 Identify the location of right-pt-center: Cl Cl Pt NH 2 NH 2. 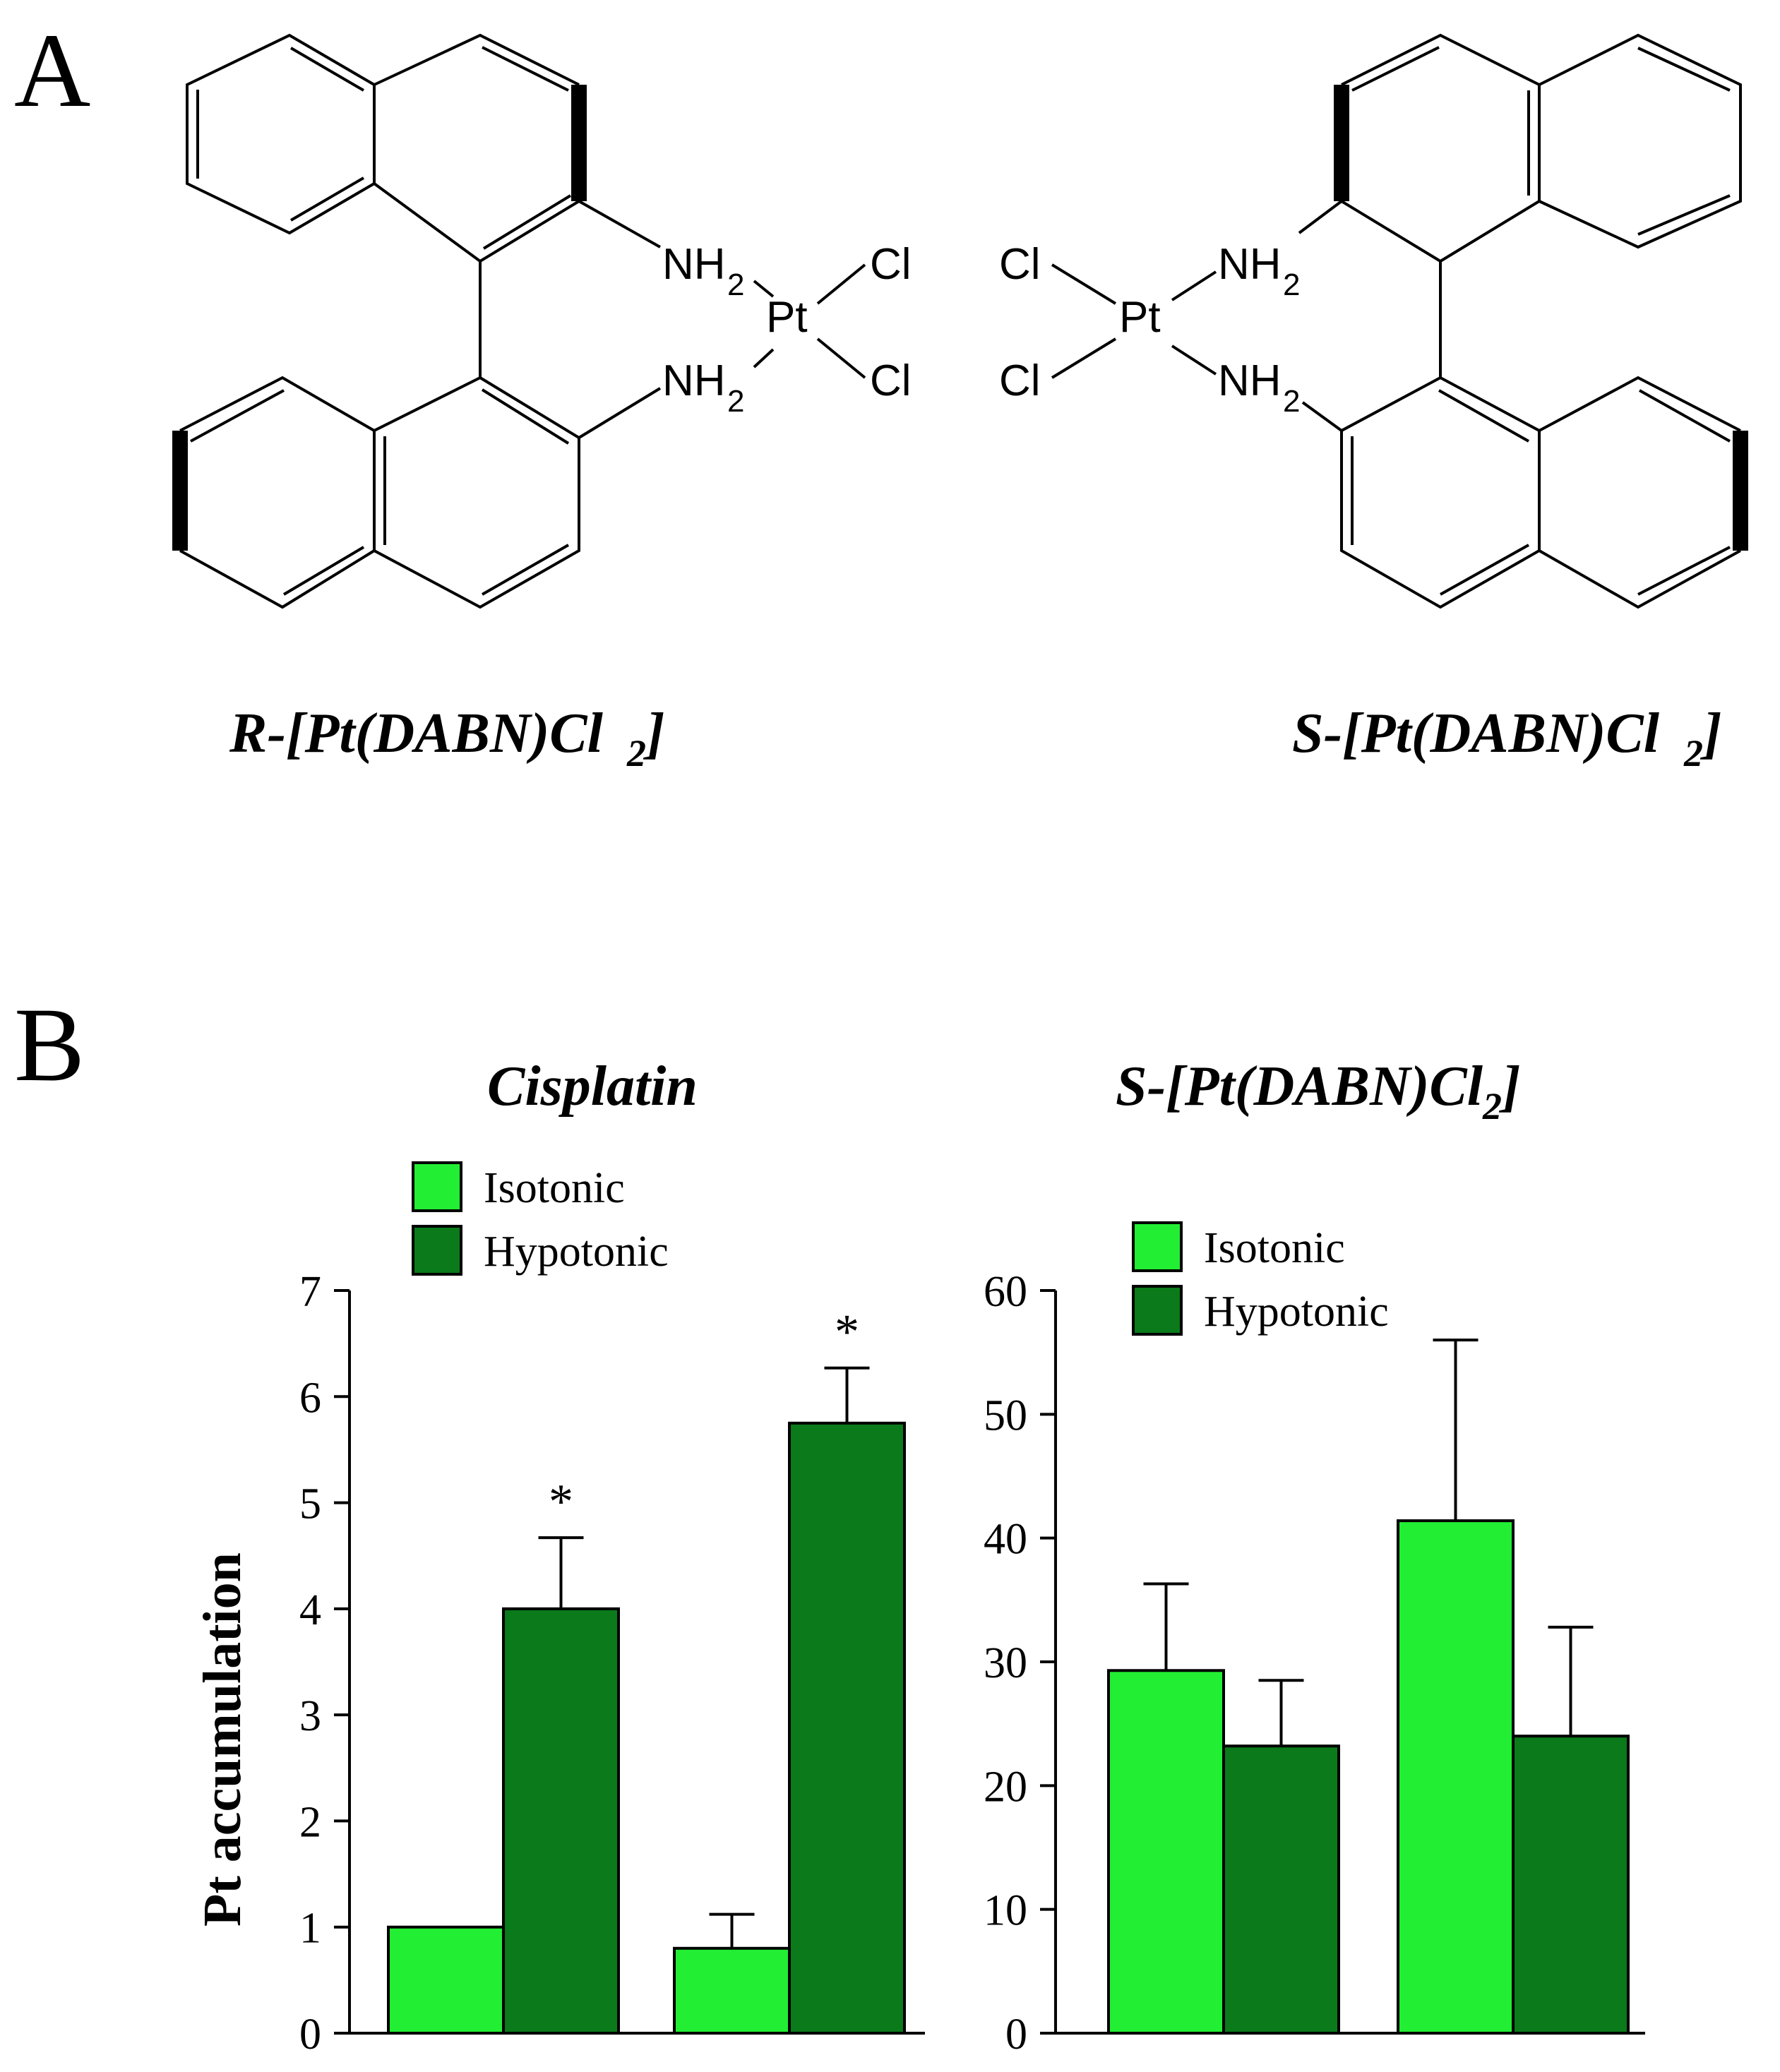
(1150, 329).